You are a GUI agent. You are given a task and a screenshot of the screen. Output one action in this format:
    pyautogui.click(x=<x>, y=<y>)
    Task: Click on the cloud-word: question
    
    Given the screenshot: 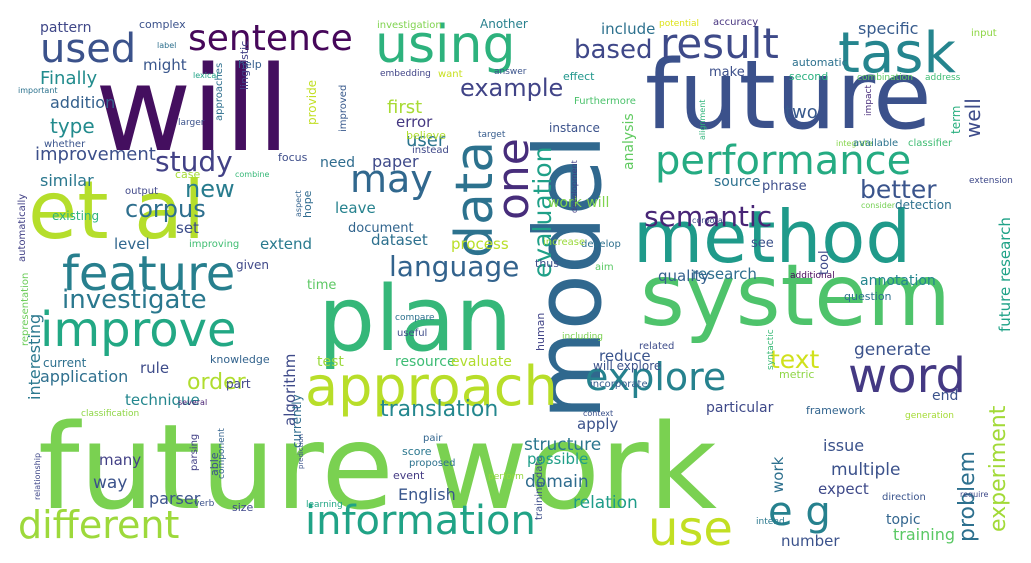 What is the action you would take?
    pyautogui.click(x=868, y=296)
    